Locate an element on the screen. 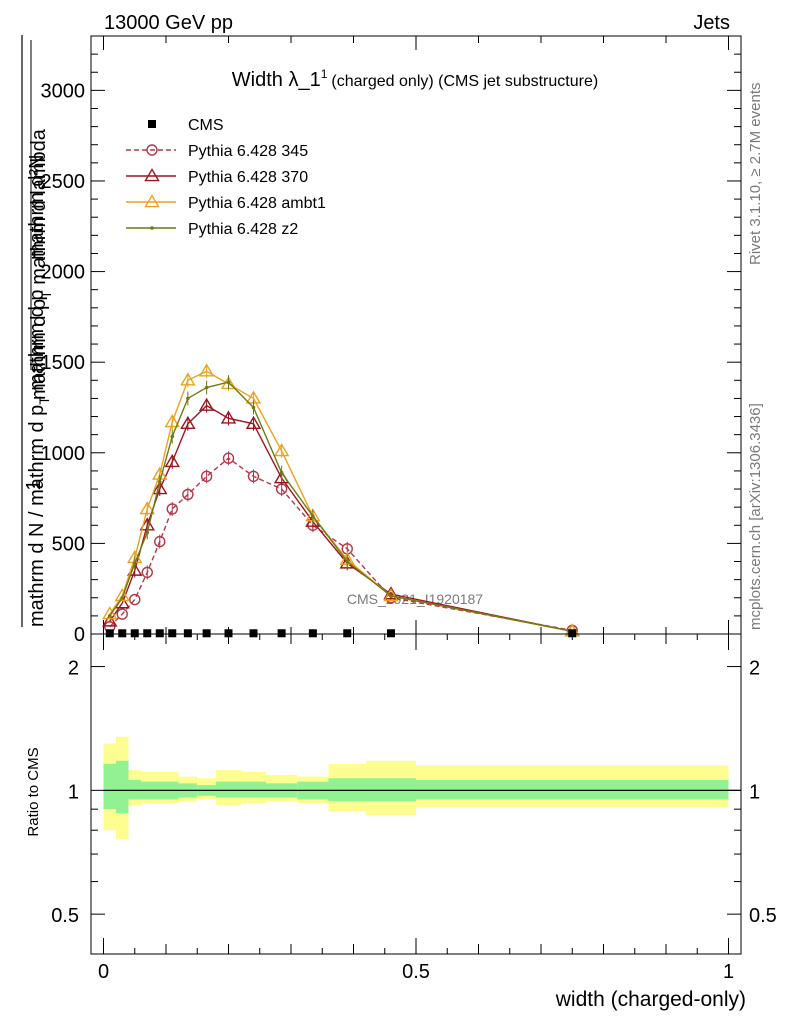 The height and width of the screenshot is (1024, 786). rivet-version-text: Rivet 3.1.10, ≥ 2.7M events is located at coordinates (755, 174).